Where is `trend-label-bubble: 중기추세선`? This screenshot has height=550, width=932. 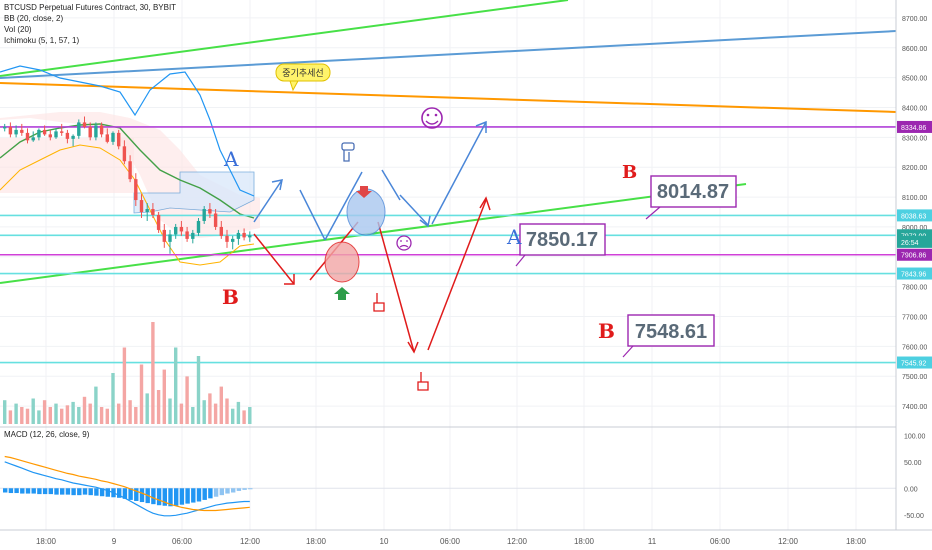
trend-label-bubble: 중기추세선 is located at coordinates (303, 77).